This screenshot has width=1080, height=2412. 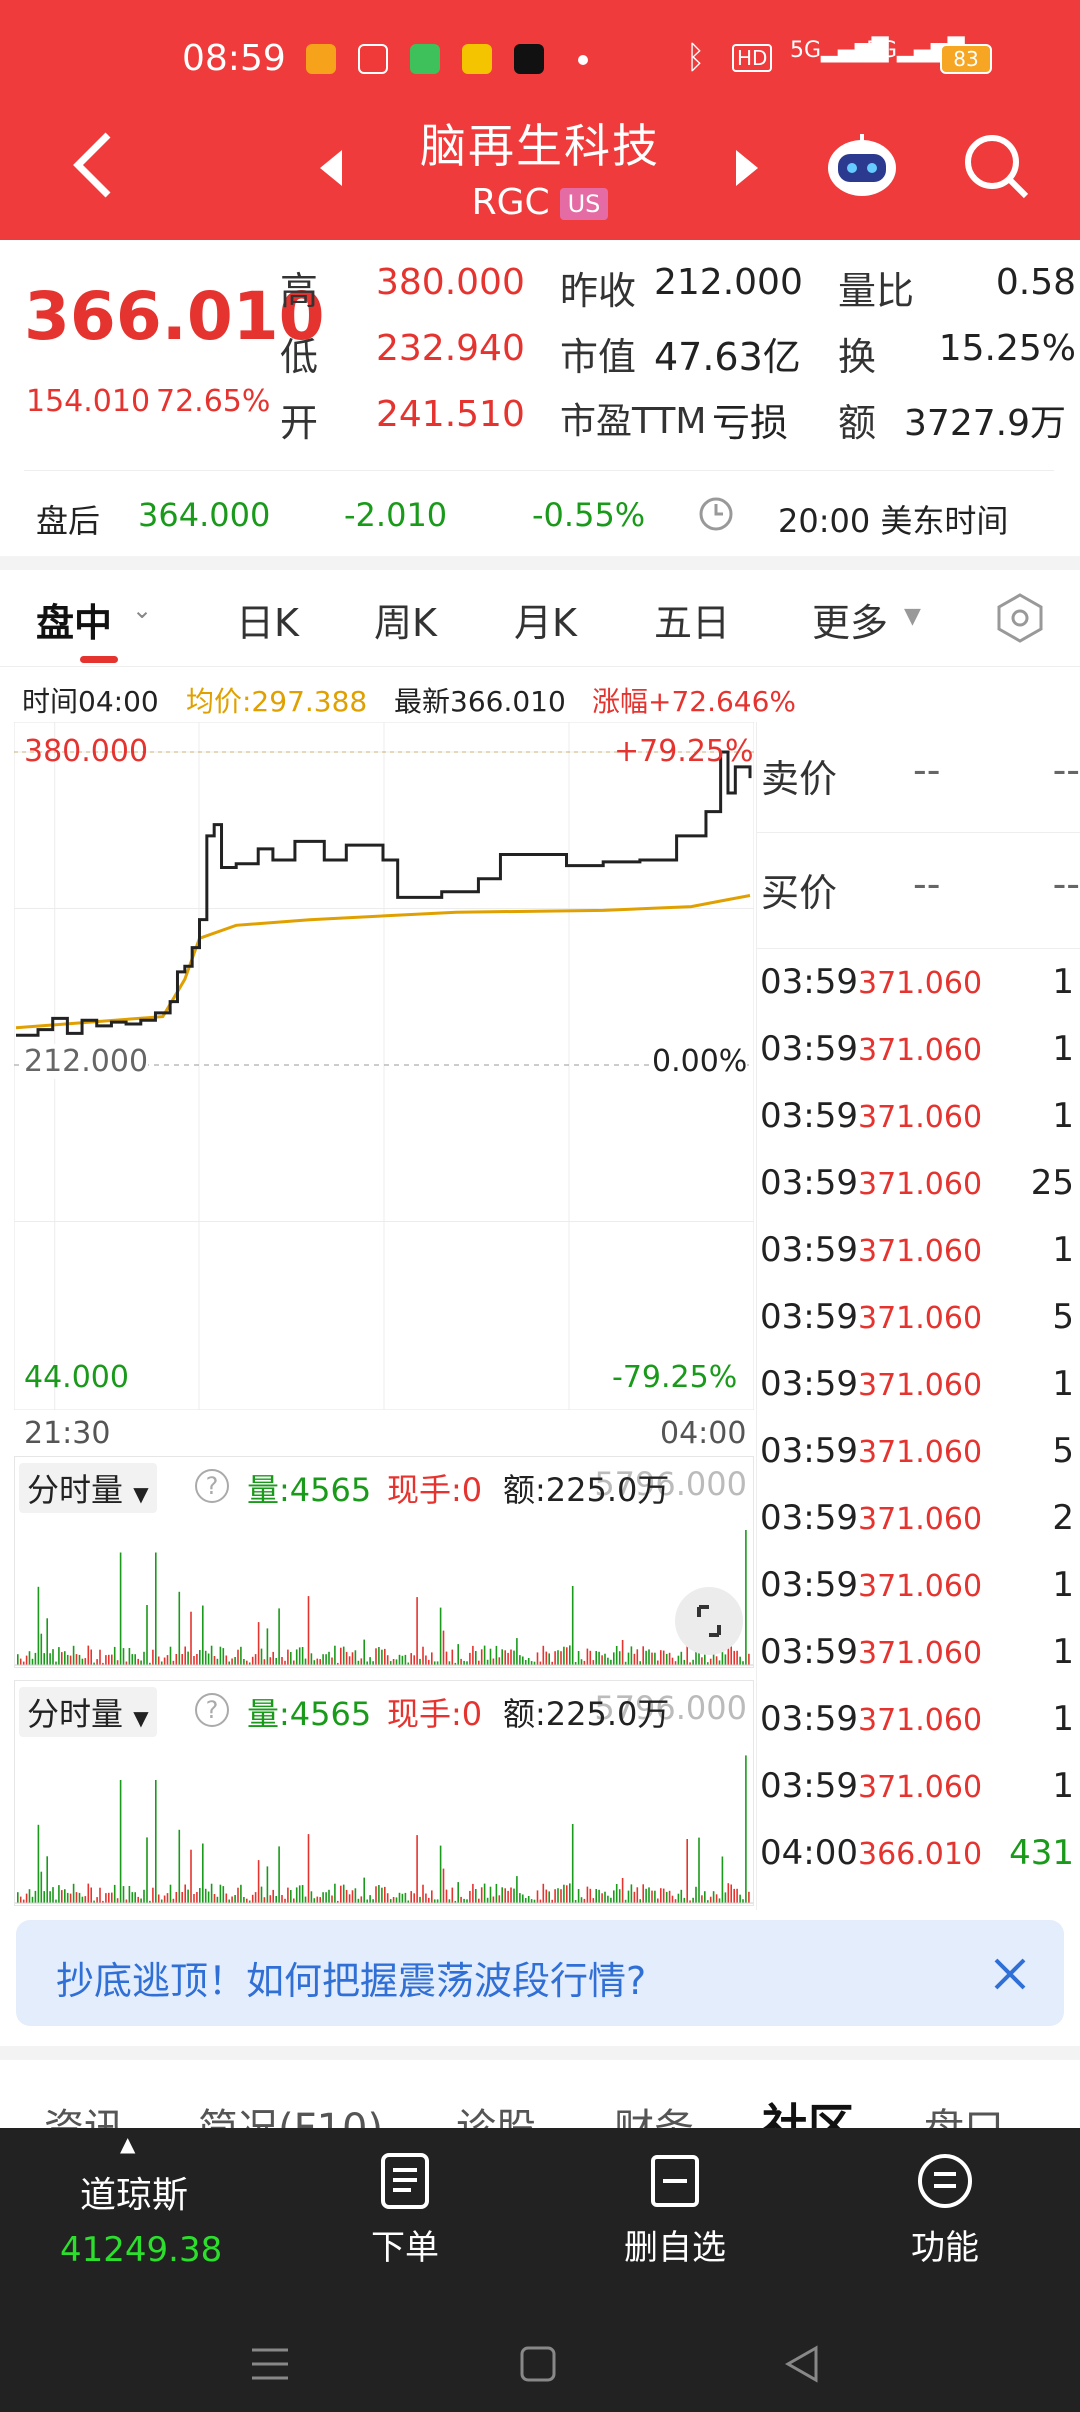 What do you see at coordinates (76, 1377) in the screenshot?
I see `chart-bottom-price: 44.000` at bounding box center [76, 1377].